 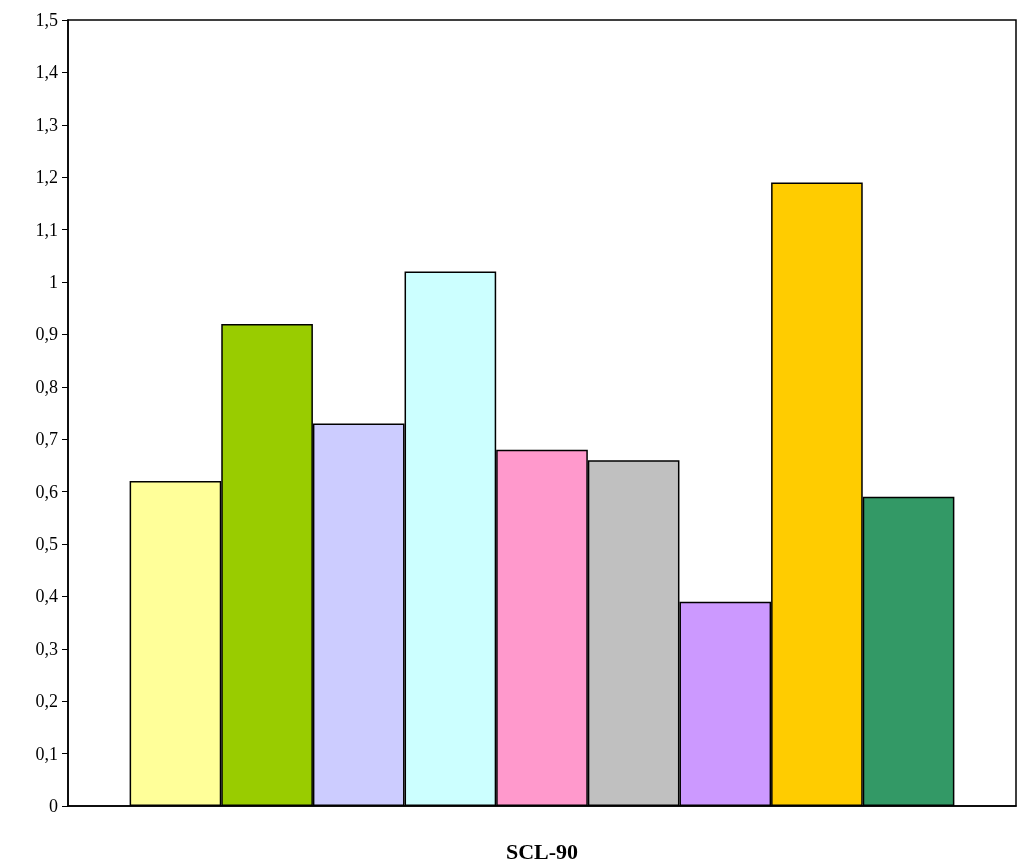 What do you see at coordinates (46, 491) in the screenshot?
I see `y-tick-label: 0,6` at bounding box center [46, 491].